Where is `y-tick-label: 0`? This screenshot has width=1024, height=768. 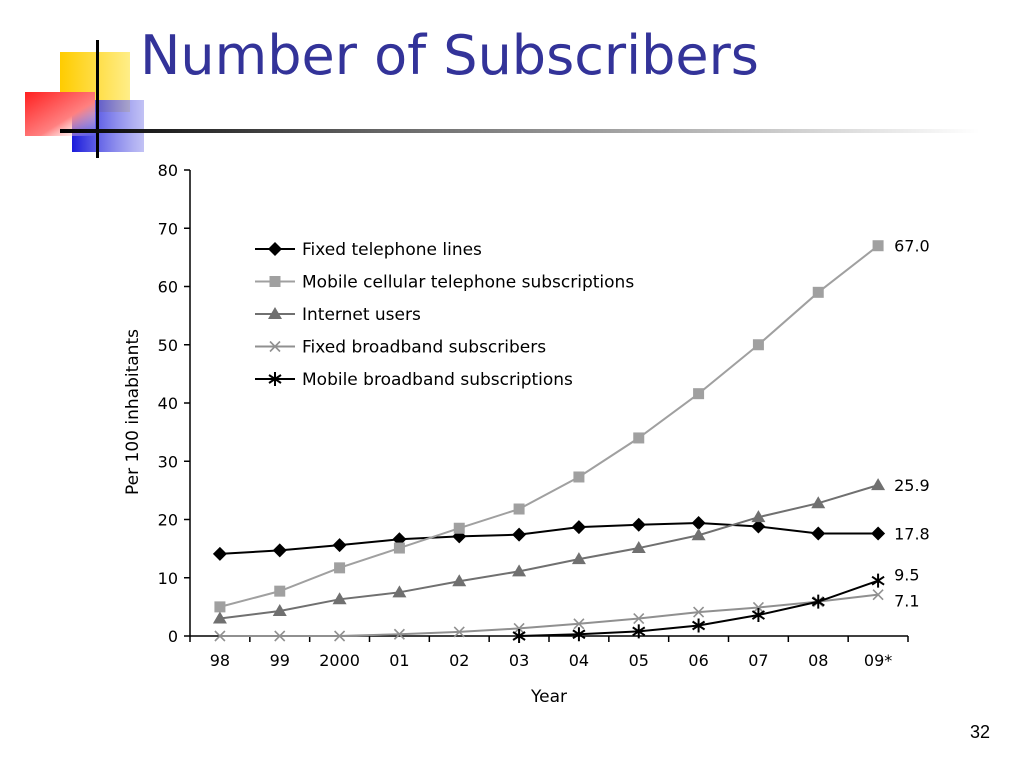 y-tick-label: 0 is located at coordinates (173, 636).